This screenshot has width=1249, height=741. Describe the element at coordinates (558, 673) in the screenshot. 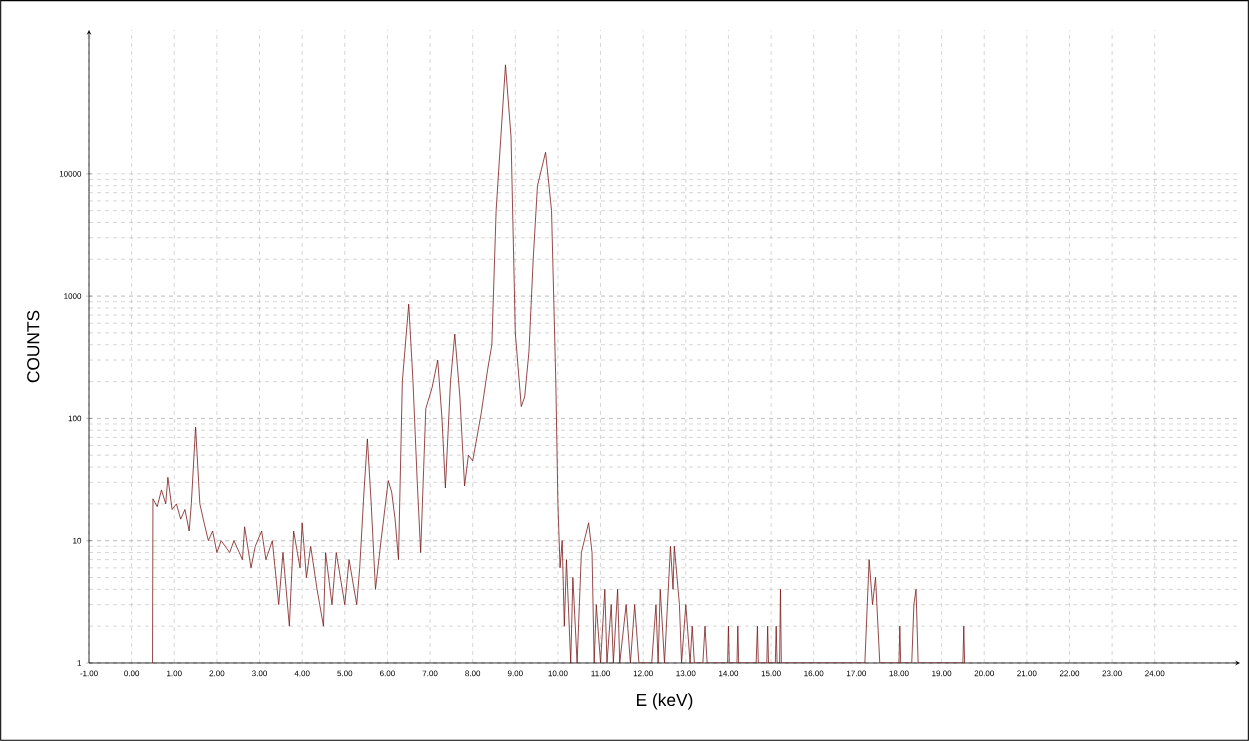

I see `x-tick-label: 10.00` at that location.